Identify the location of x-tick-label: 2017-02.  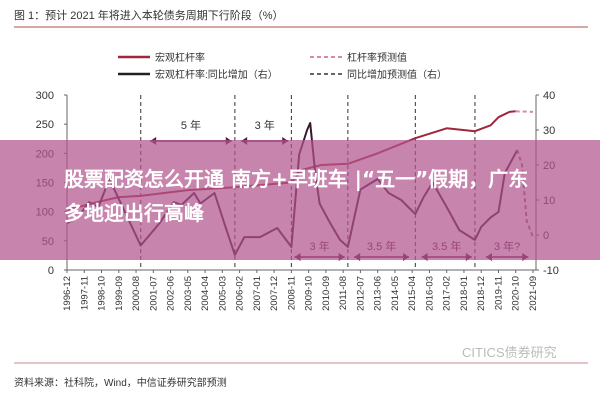
(447, 293).